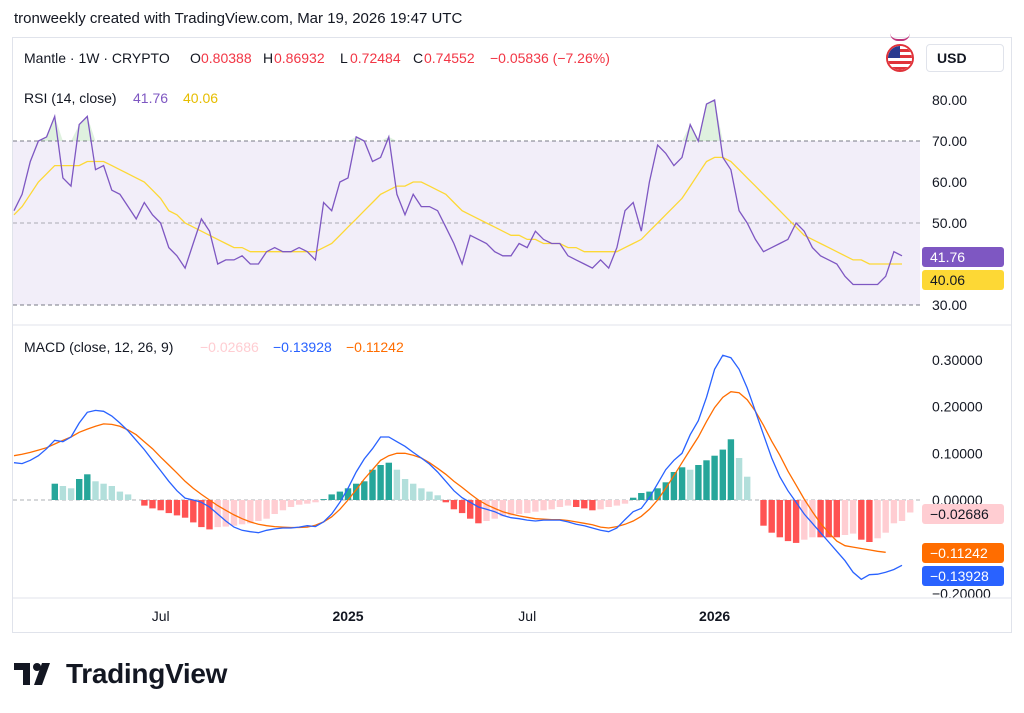 This screenshot has width=1024, height=713. I want to click on change-value: −0.05836 (−7.26%), so click(550, 58).